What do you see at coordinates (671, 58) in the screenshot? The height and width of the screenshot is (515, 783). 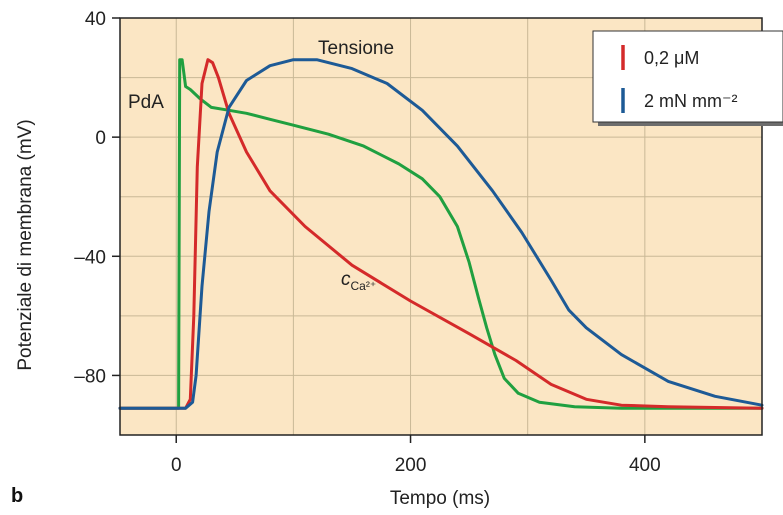 I see `legend-label-concentration: 0,2 μM` at bounding box center [671, 58].